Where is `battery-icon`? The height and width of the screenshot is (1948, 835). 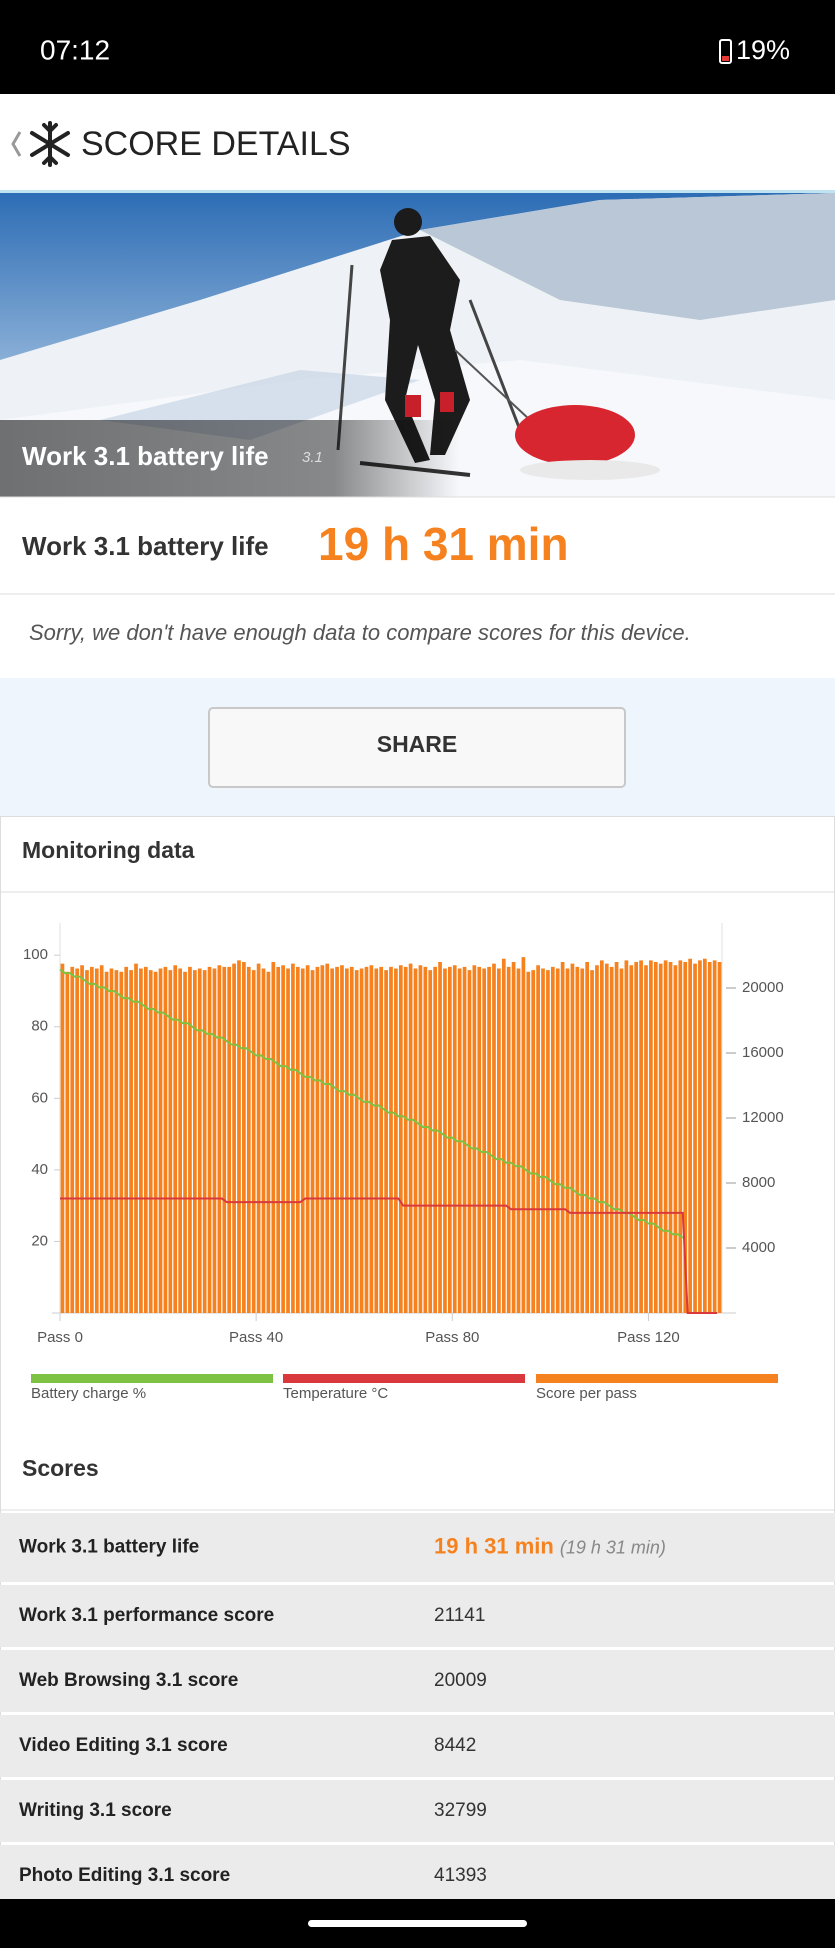
battery-icon is located at coordinates (725, 51).